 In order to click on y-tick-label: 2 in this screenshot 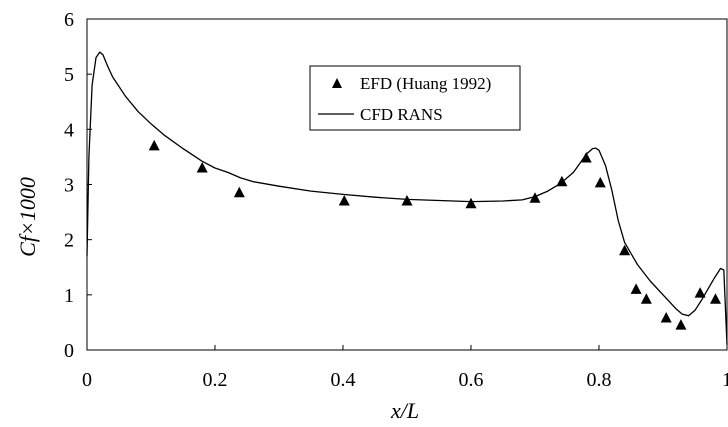, I will do `click(69, 241)`.